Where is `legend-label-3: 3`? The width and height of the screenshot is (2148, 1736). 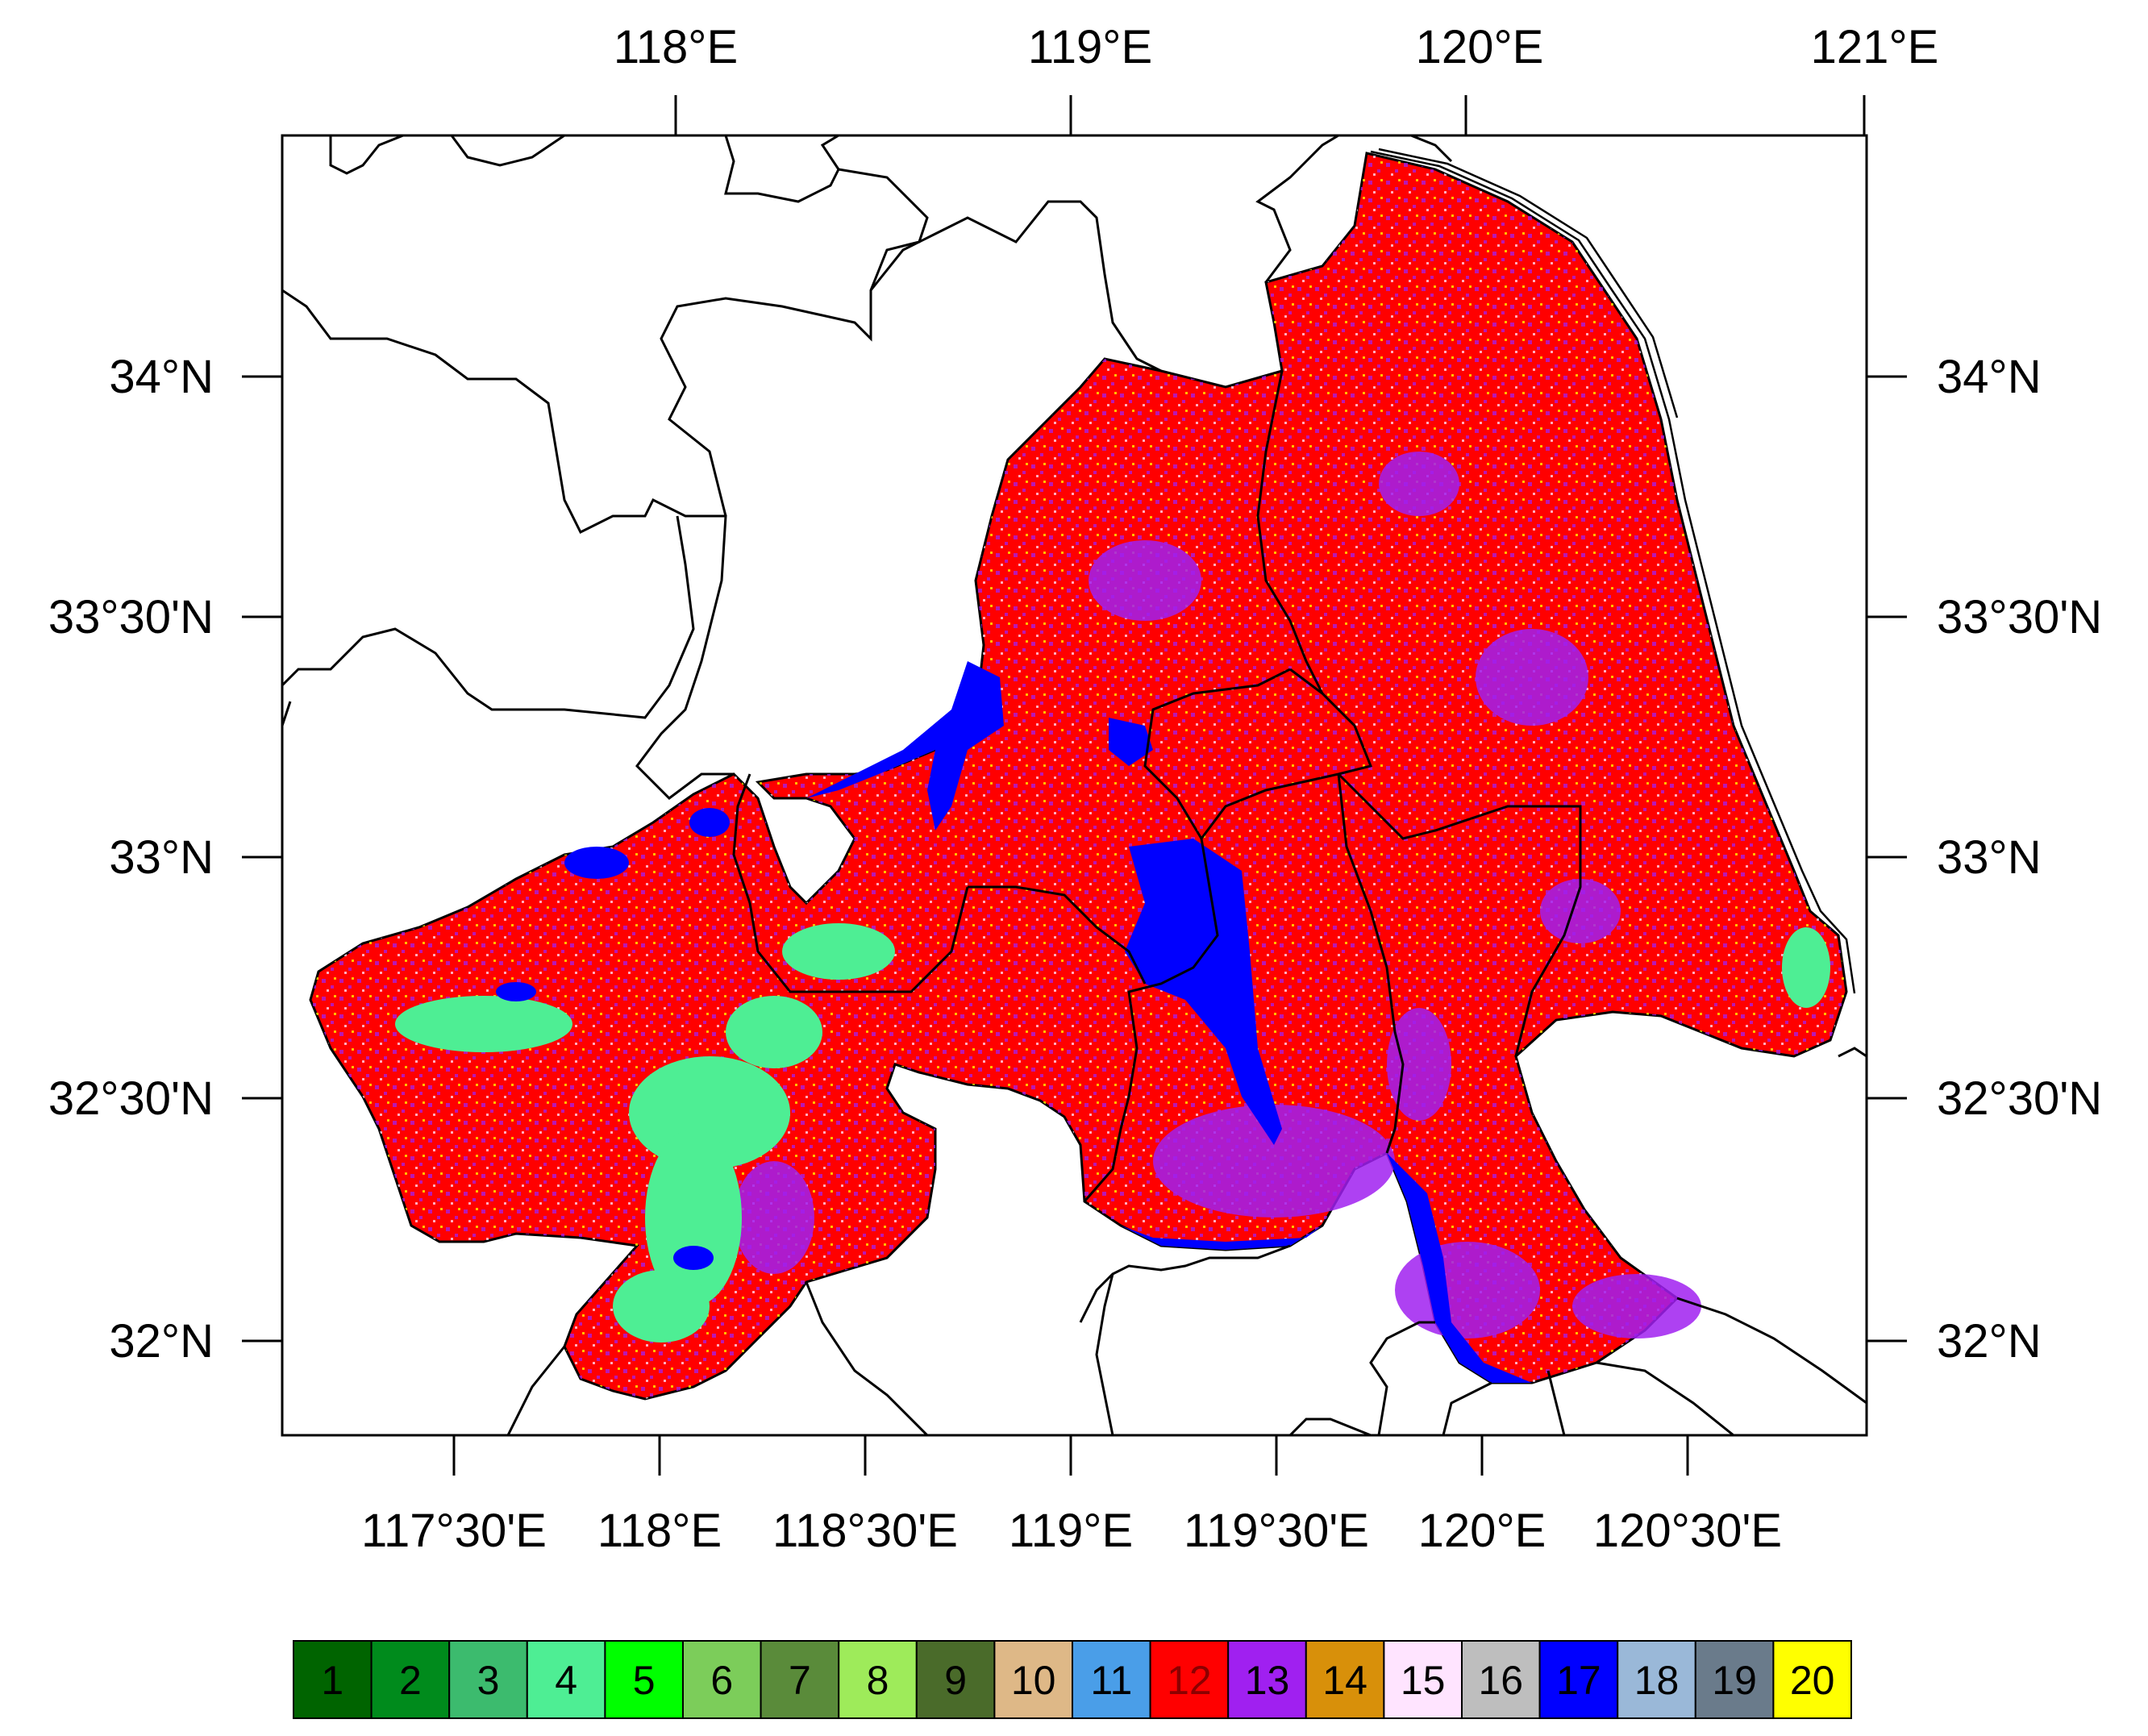
legend-label-3: 3 is located at coordinates (488, 1680).